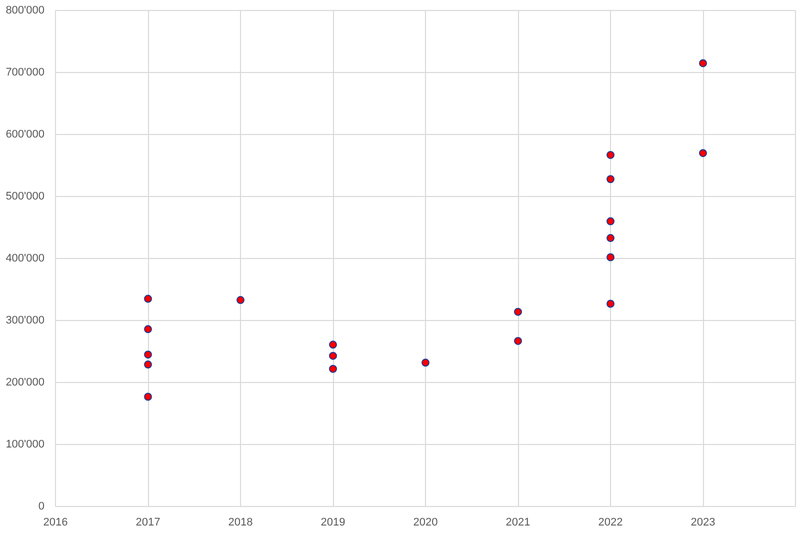 Image resolution: width=800 pixels, height=535 pixels. I want to click on y-tick-label: 300'000, so click(25, 320).